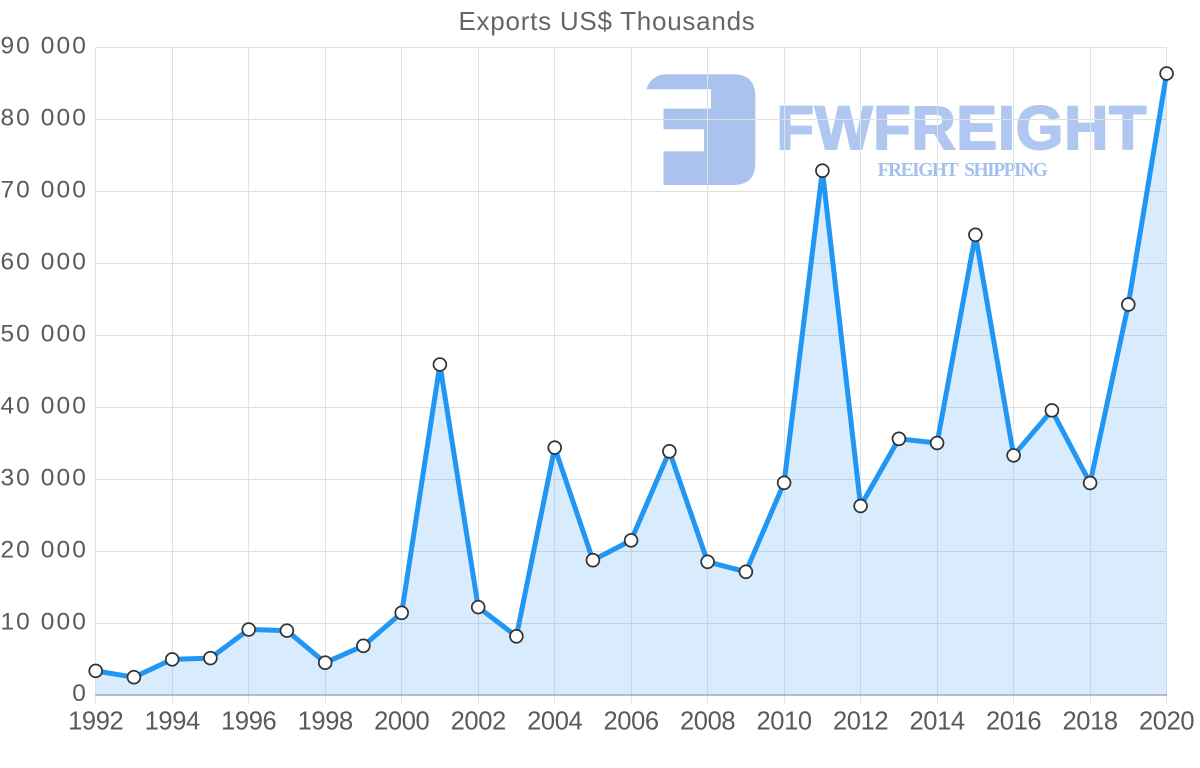 The width and height of the screenshot is (1200, 768). What do you see at coordinates (44, 622) in the screenshot?
I see `svg-text: 10 000` at bounding box center [44, 622].